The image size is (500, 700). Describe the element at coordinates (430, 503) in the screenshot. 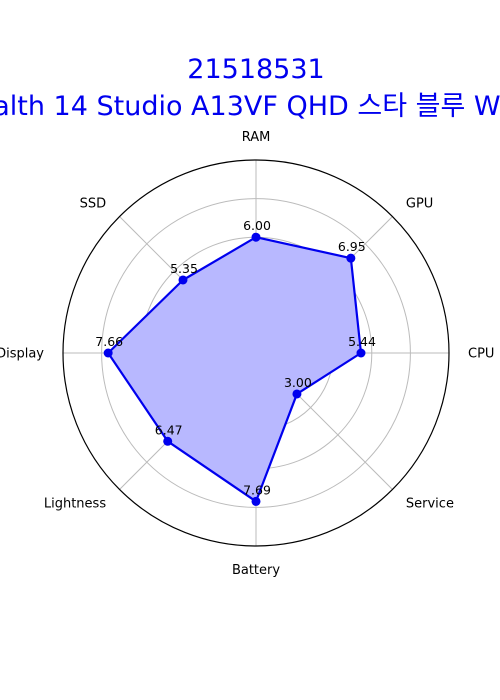

I see `axis-label-service: Service` at that location.